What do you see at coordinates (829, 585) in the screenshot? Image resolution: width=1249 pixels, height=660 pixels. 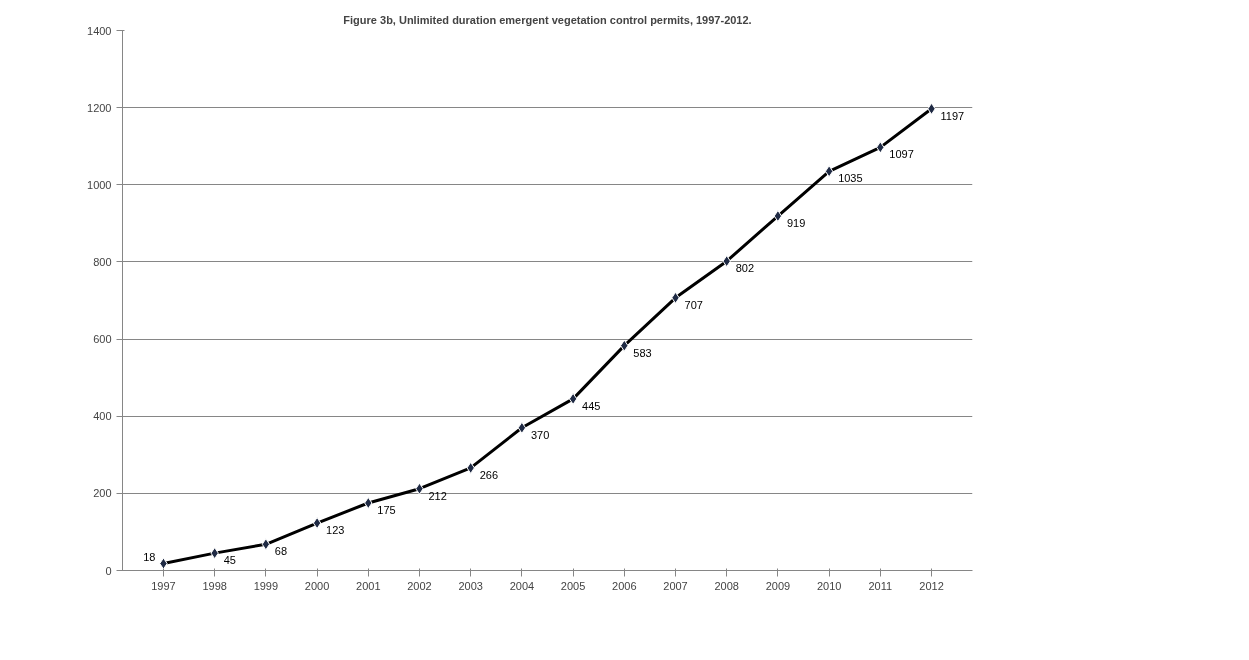 I see `x-tick-label: 2010` at bounding box center [829, 585].